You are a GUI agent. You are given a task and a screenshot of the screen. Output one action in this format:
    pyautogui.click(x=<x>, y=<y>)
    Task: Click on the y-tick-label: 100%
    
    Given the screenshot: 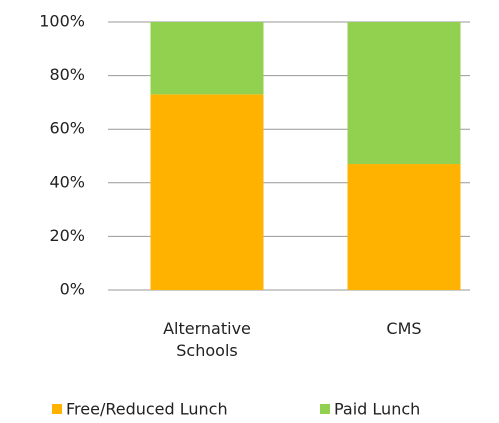 What is the action you would take?
    pyautogui.click(x=62, y=21)
    